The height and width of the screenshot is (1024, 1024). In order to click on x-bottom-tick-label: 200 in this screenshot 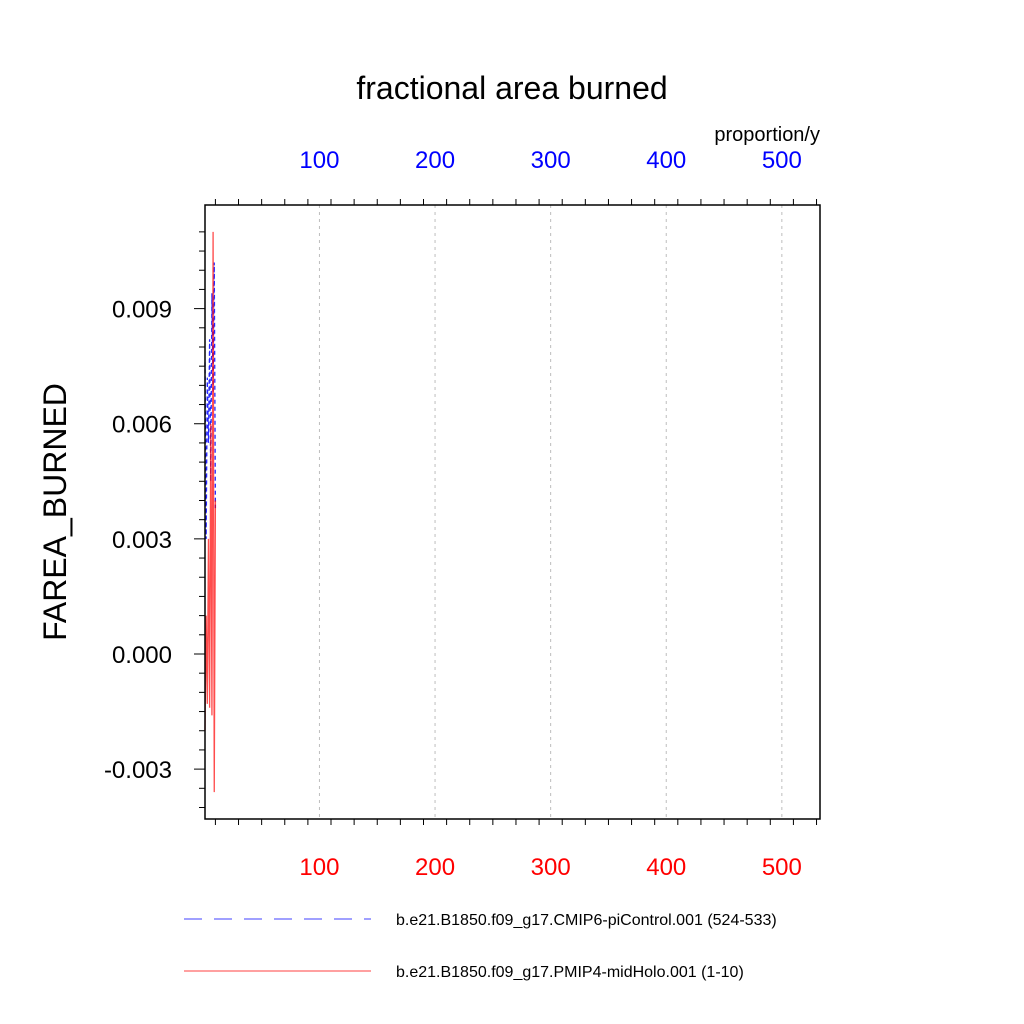, I will do `click(435, 867)`.